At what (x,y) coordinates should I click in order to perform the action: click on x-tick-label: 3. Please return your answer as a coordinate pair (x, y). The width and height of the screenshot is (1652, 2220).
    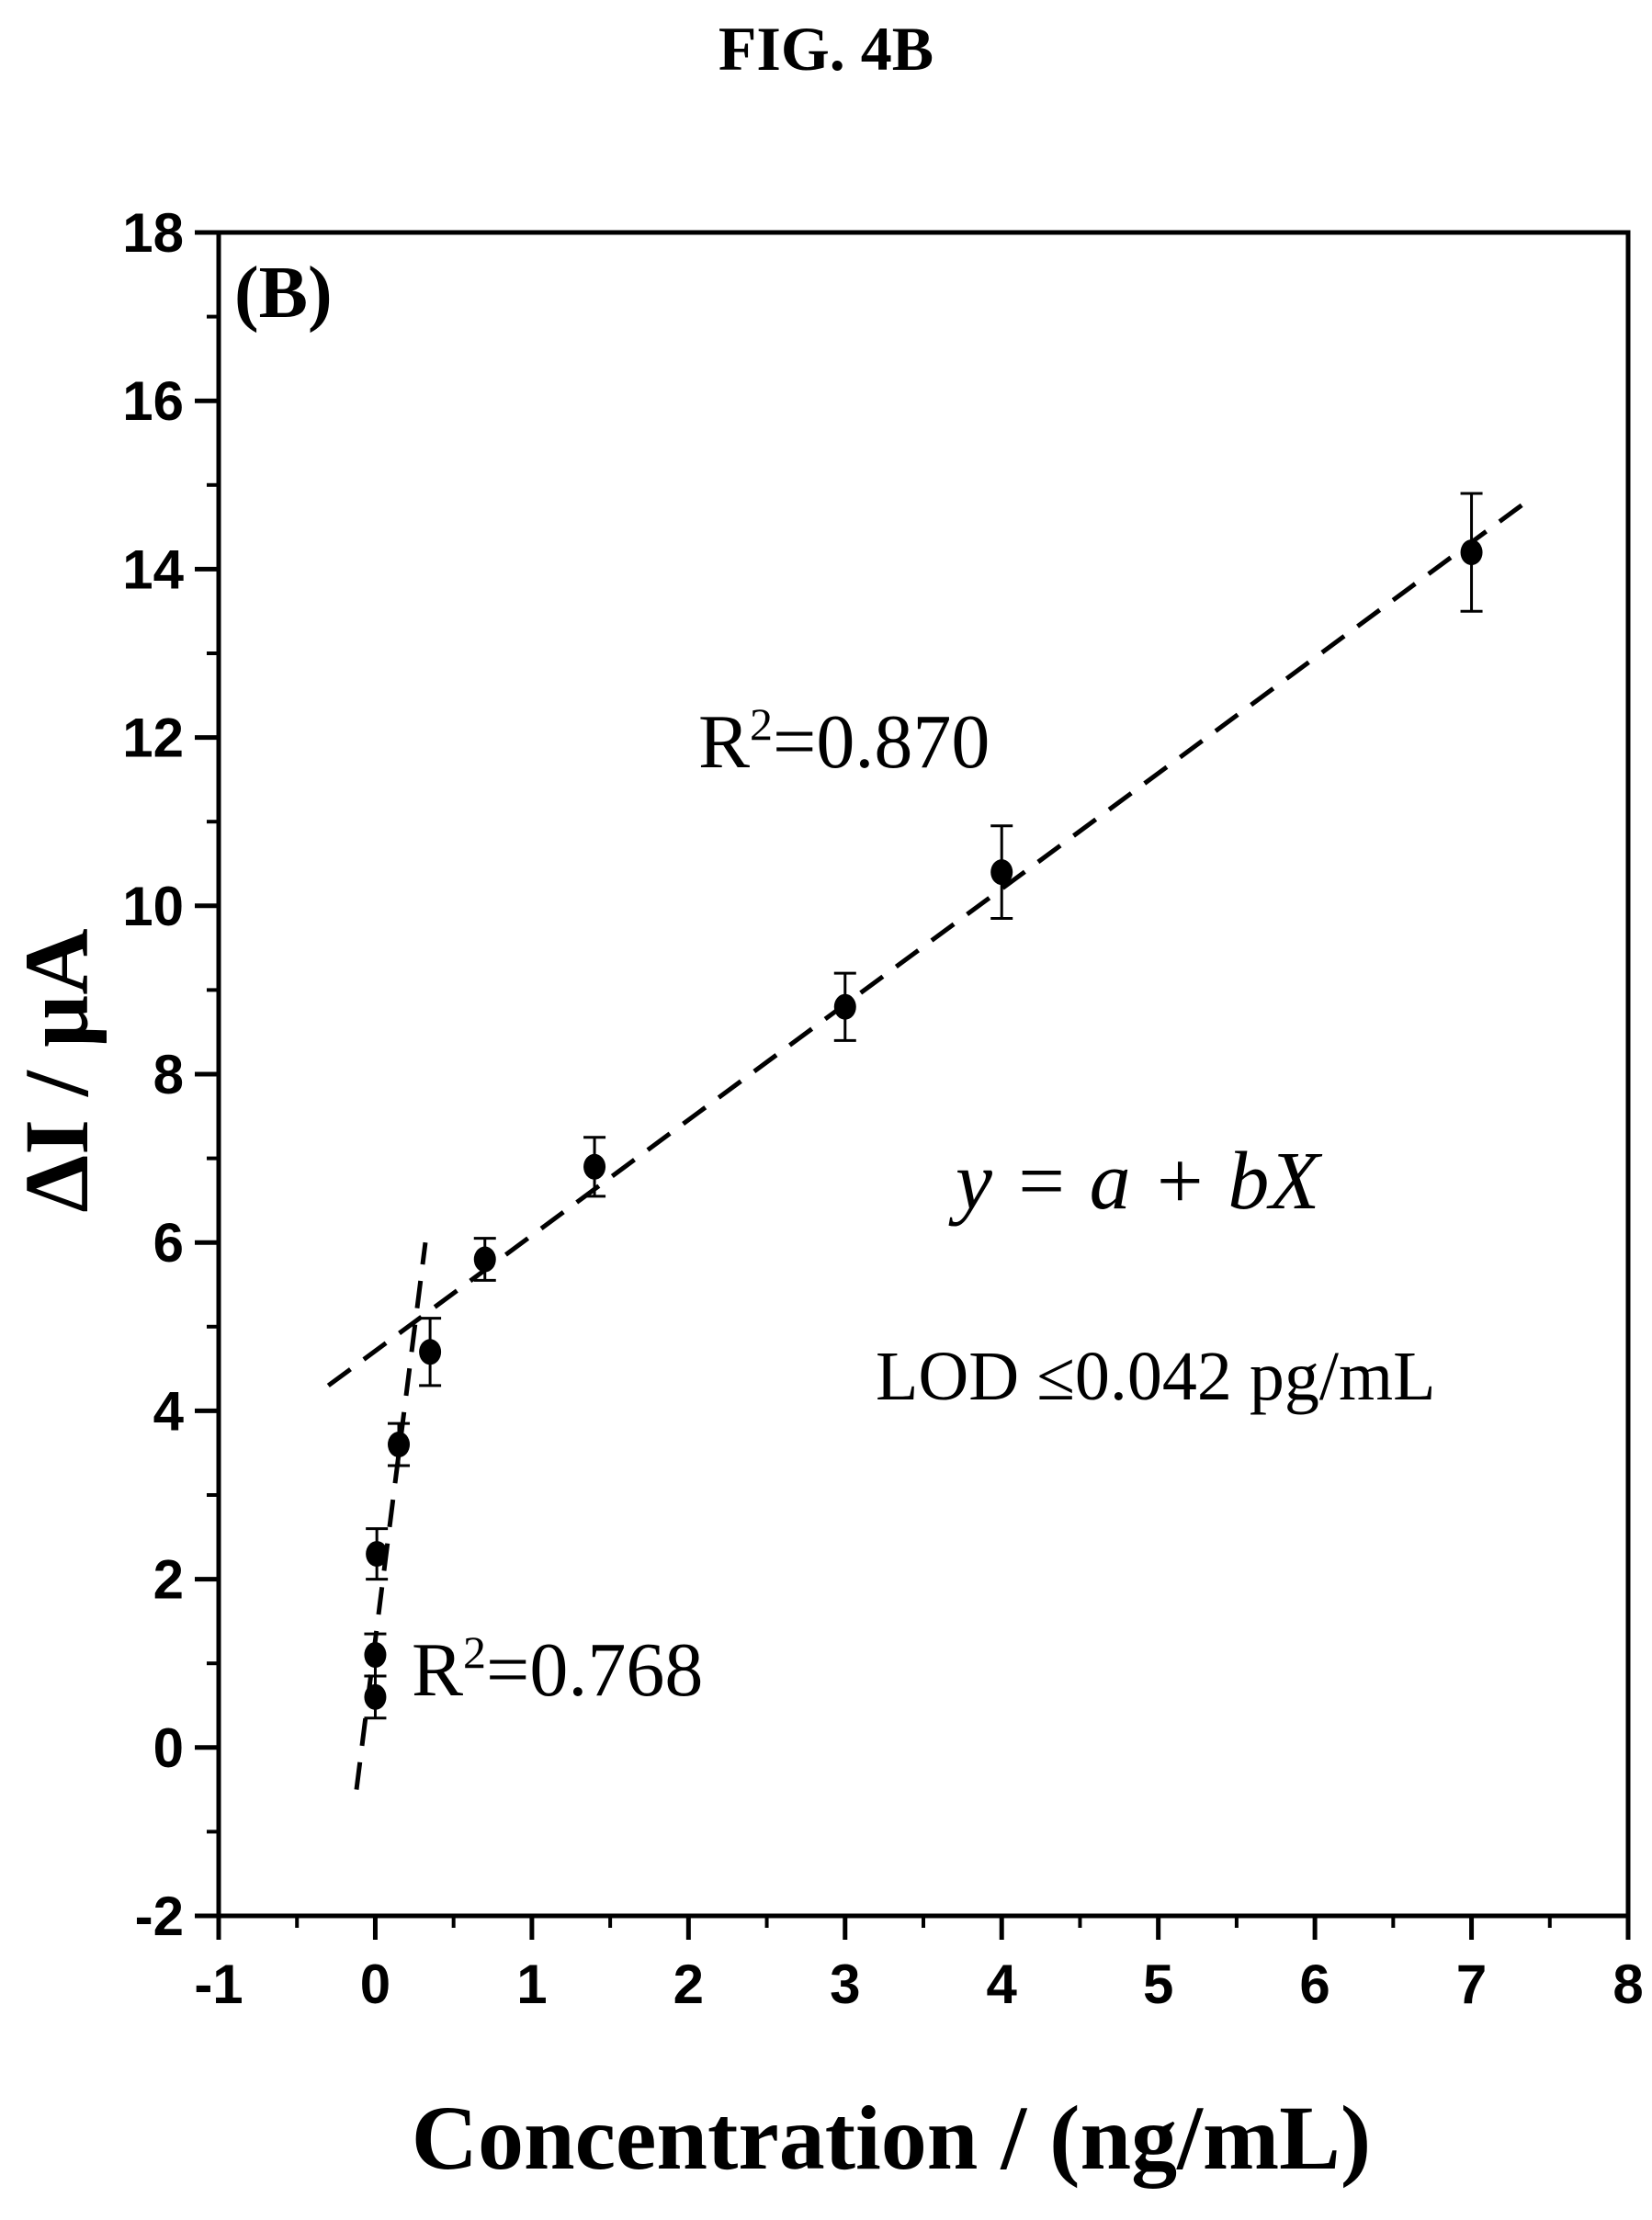
    Looking at the image, I should click on (845, 1984).